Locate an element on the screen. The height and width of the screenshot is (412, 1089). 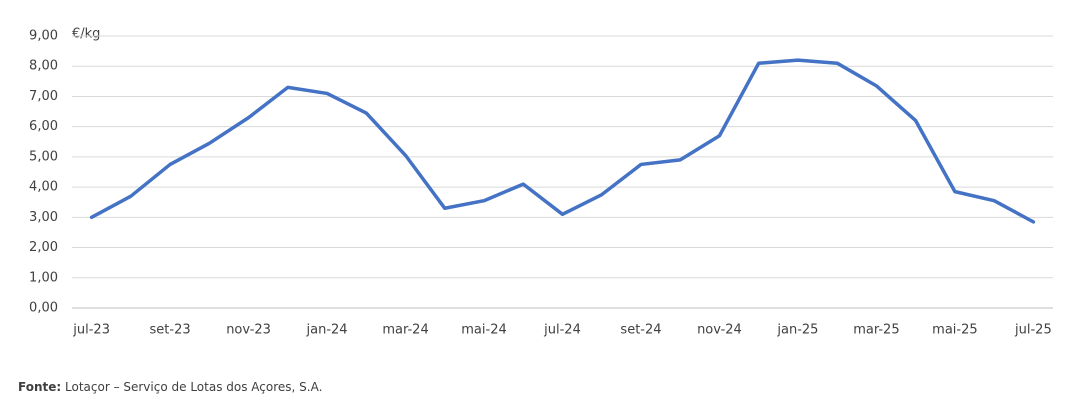
y-tick-label: 3,00 is located at coordinates (43, 217).